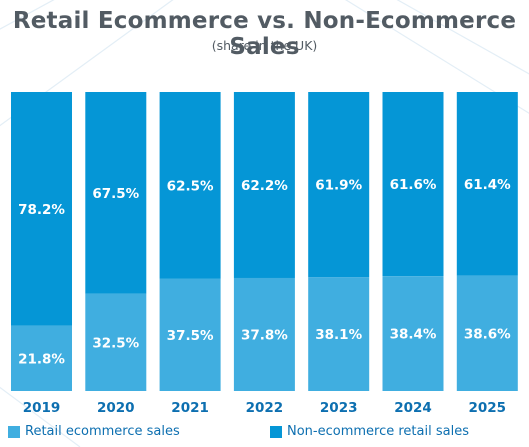 This screenshot has height=447, width=529. Describe the element at coordinates (265, 408) in the screenshot. I see `x-tick-label-2022: 2022` at that location.